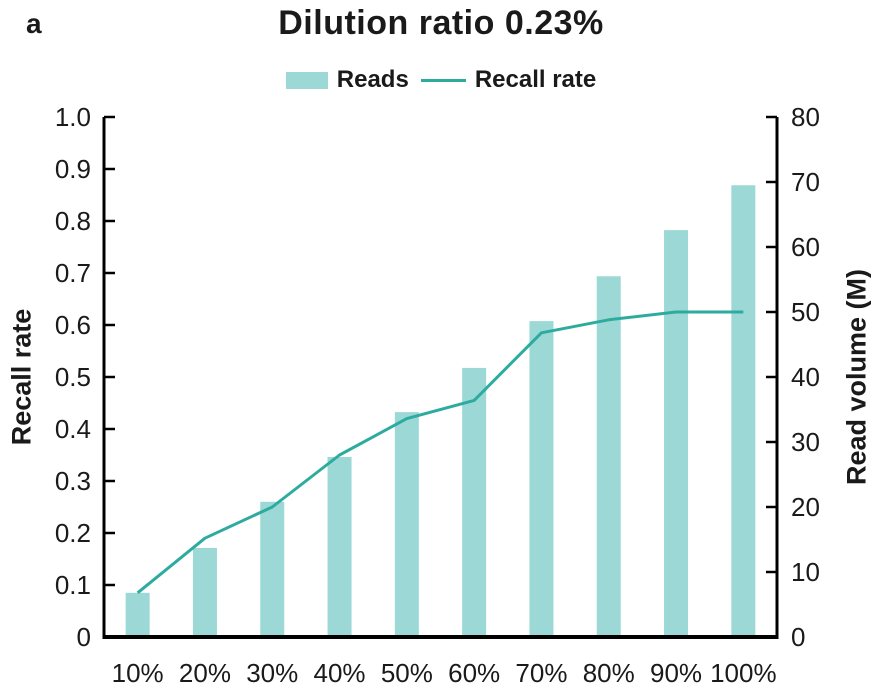 This screenshot has width=882, height=697. Describe the element at coordinates (535, 79) in the screenshot. I see `legend-label-recall-rate: Recall rate` at that location.